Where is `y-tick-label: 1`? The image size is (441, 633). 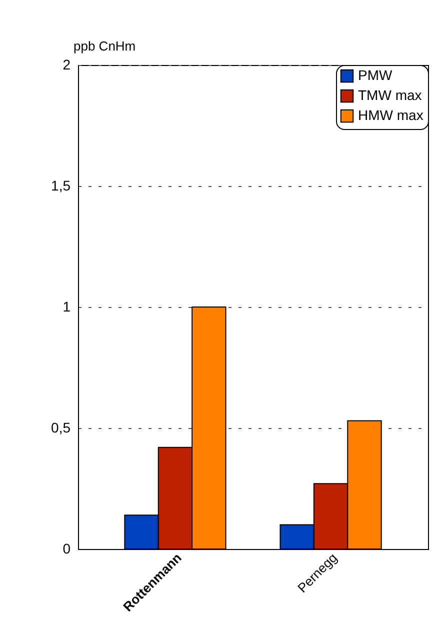
y-tick-label: 1 is located at coordinates (66, 306).